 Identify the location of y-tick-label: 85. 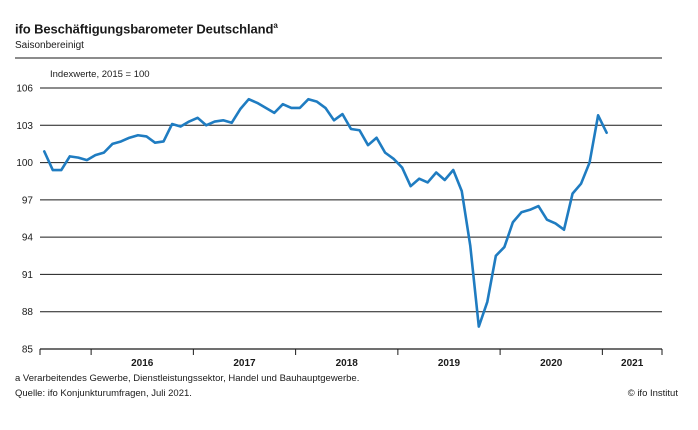
(28, 350).